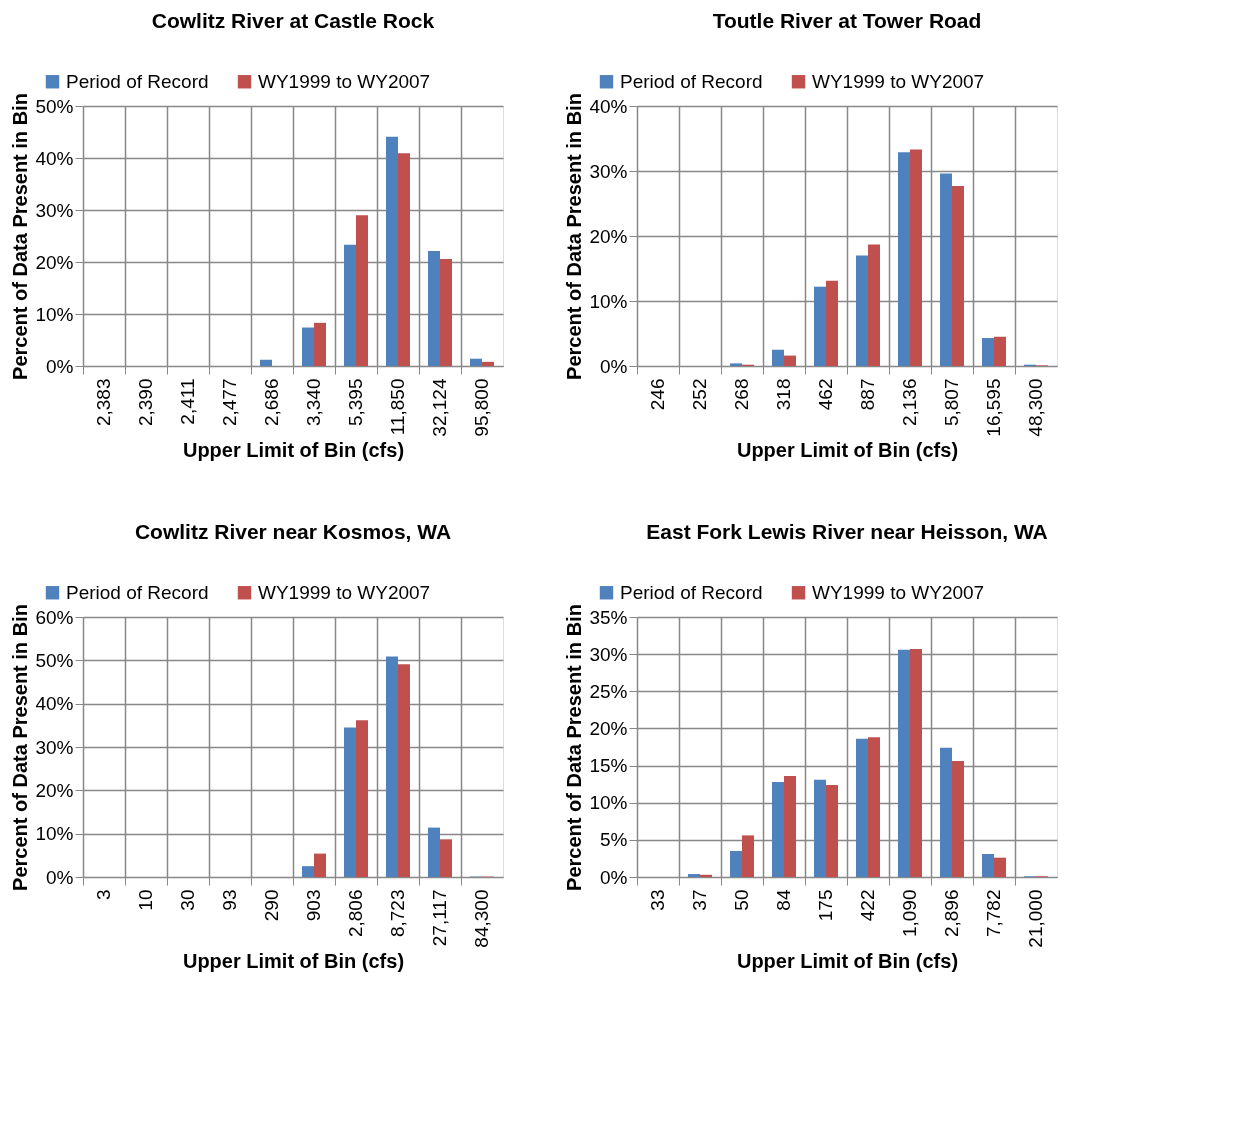 Image resolution: width=1241 pixels, height=1137 pixels. I want to click on x-tick-label: 887, so click(867, 394).